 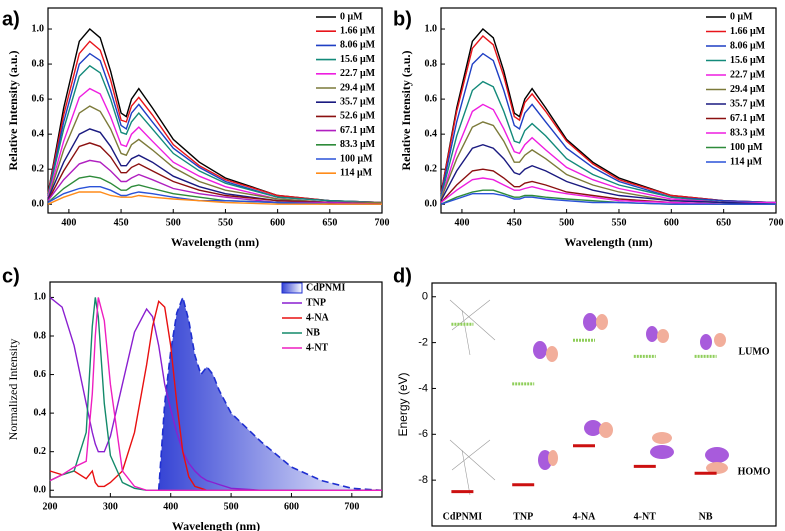 I want to click on panel-label: d), so click(x=402, y=276).